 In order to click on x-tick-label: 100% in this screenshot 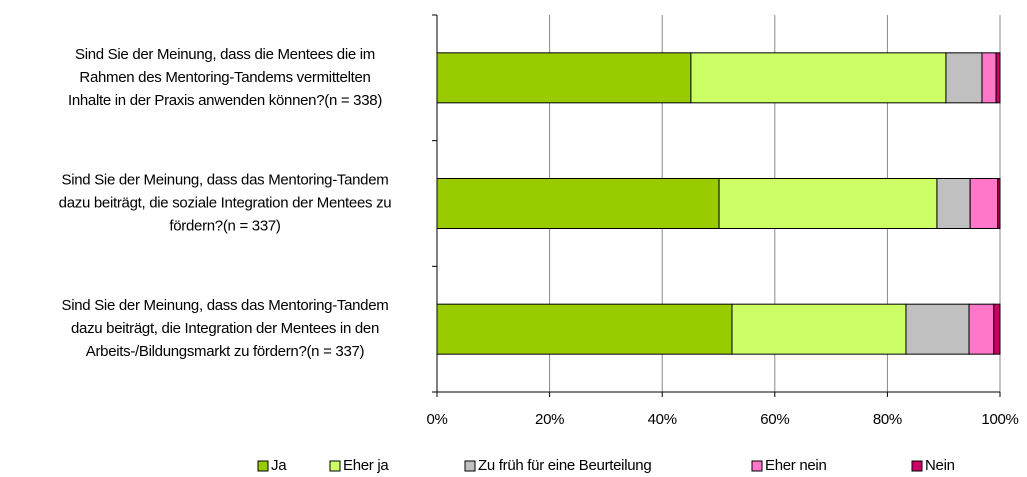, I will do `click(999, 419)`.